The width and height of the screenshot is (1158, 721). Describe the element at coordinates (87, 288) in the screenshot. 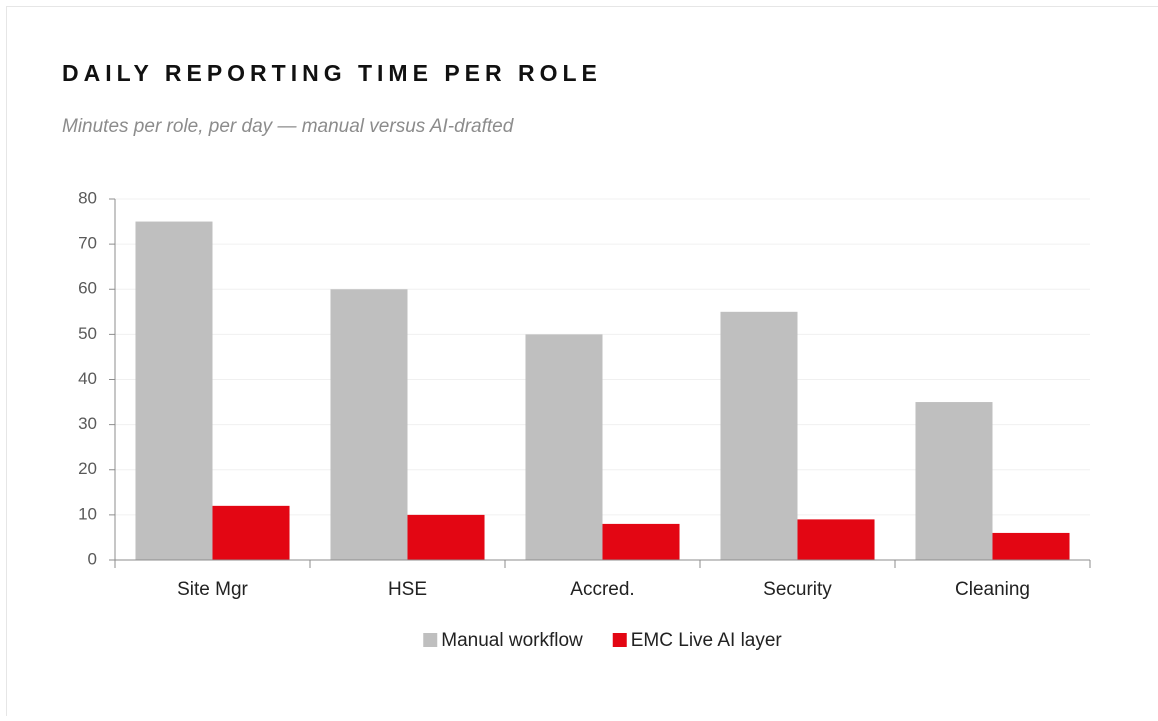

I see `y-tick-label: 60` at that location.